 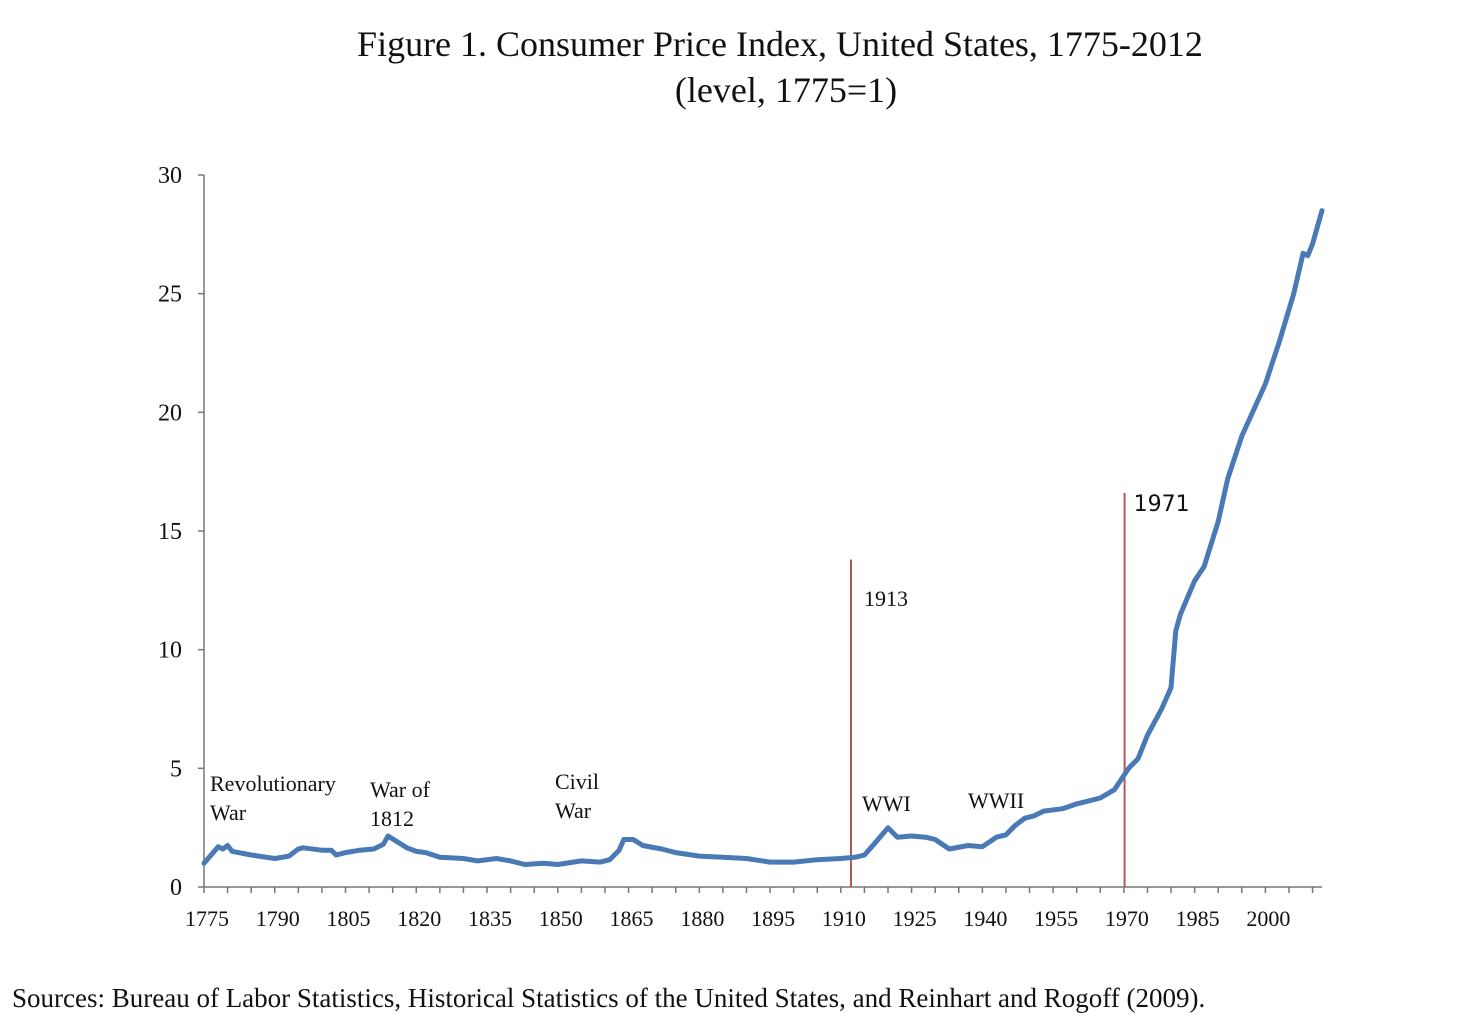 I want to click on x-tick-label: 1880, so click(x=702, y=918).